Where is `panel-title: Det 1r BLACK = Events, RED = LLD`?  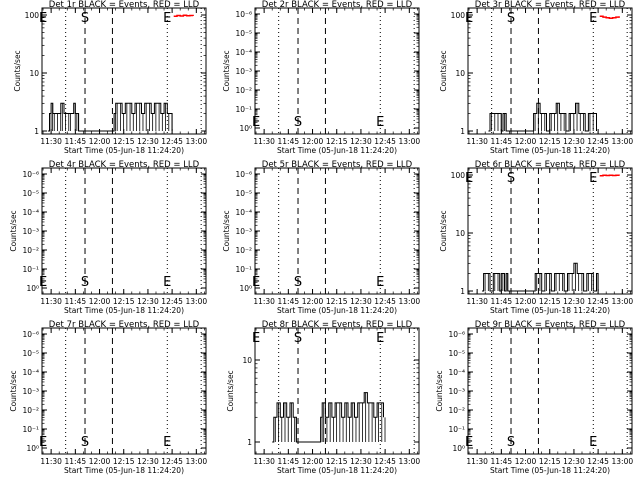 panel-title: Det 1r BLACK = Events, RED = LLD is located at coordinates (124, 5).